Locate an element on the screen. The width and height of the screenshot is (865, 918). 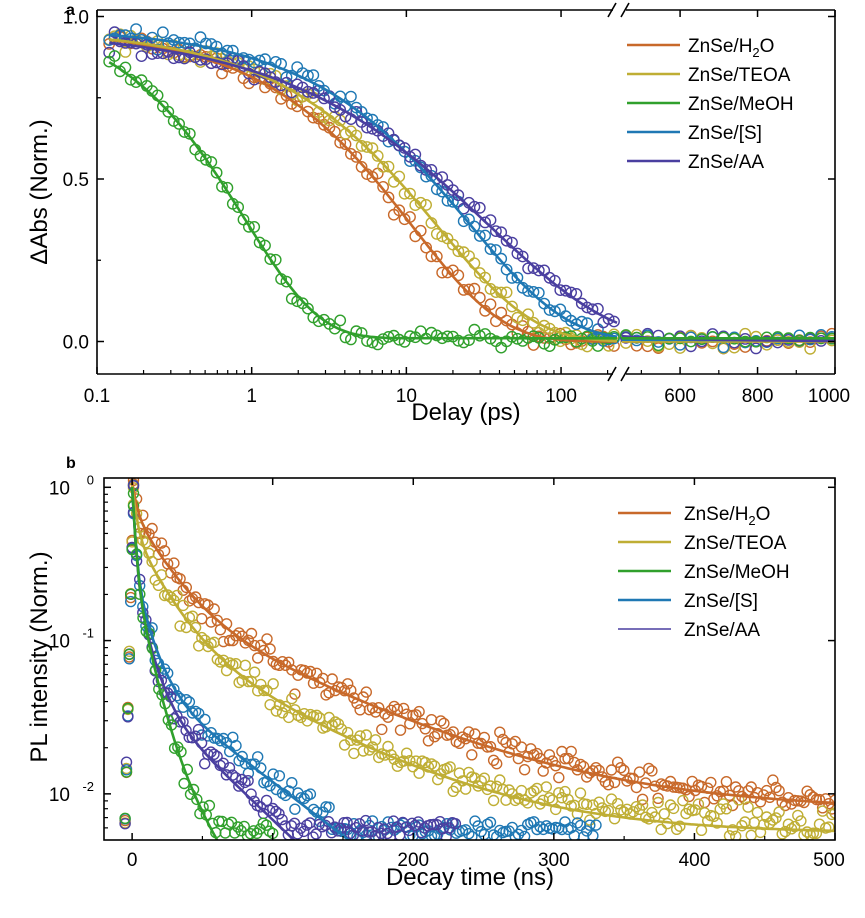
panel-b-y-axis-title: PL intensity (Norm.) is located at coordinates (39, 656).